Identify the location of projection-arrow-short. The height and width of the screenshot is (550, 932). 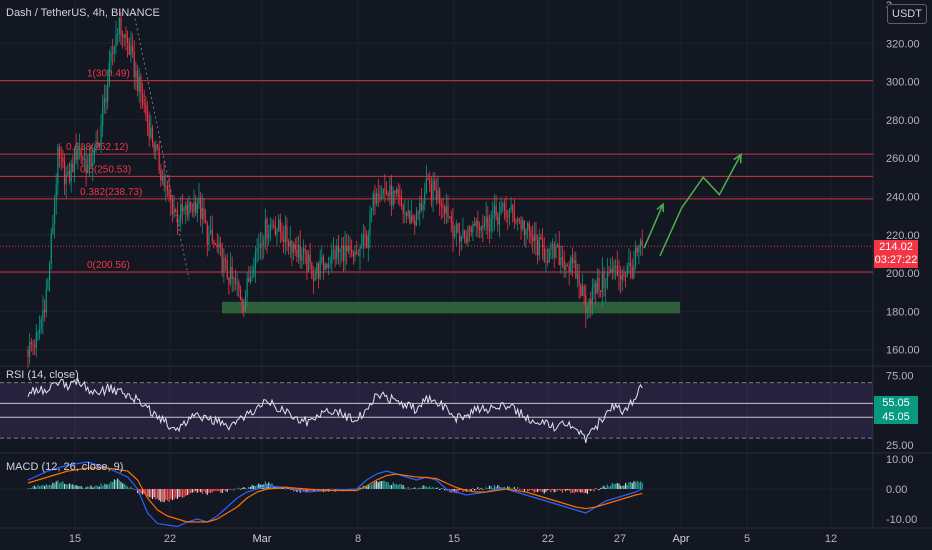
(653, 226).